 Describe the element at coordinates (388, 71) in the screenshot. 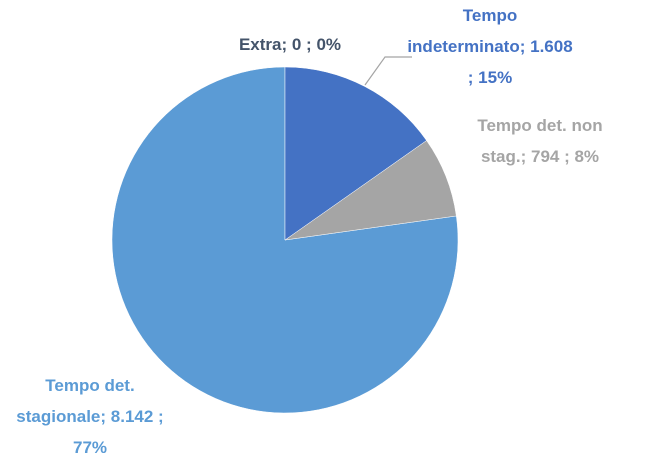

I see `leader-line` at that location.